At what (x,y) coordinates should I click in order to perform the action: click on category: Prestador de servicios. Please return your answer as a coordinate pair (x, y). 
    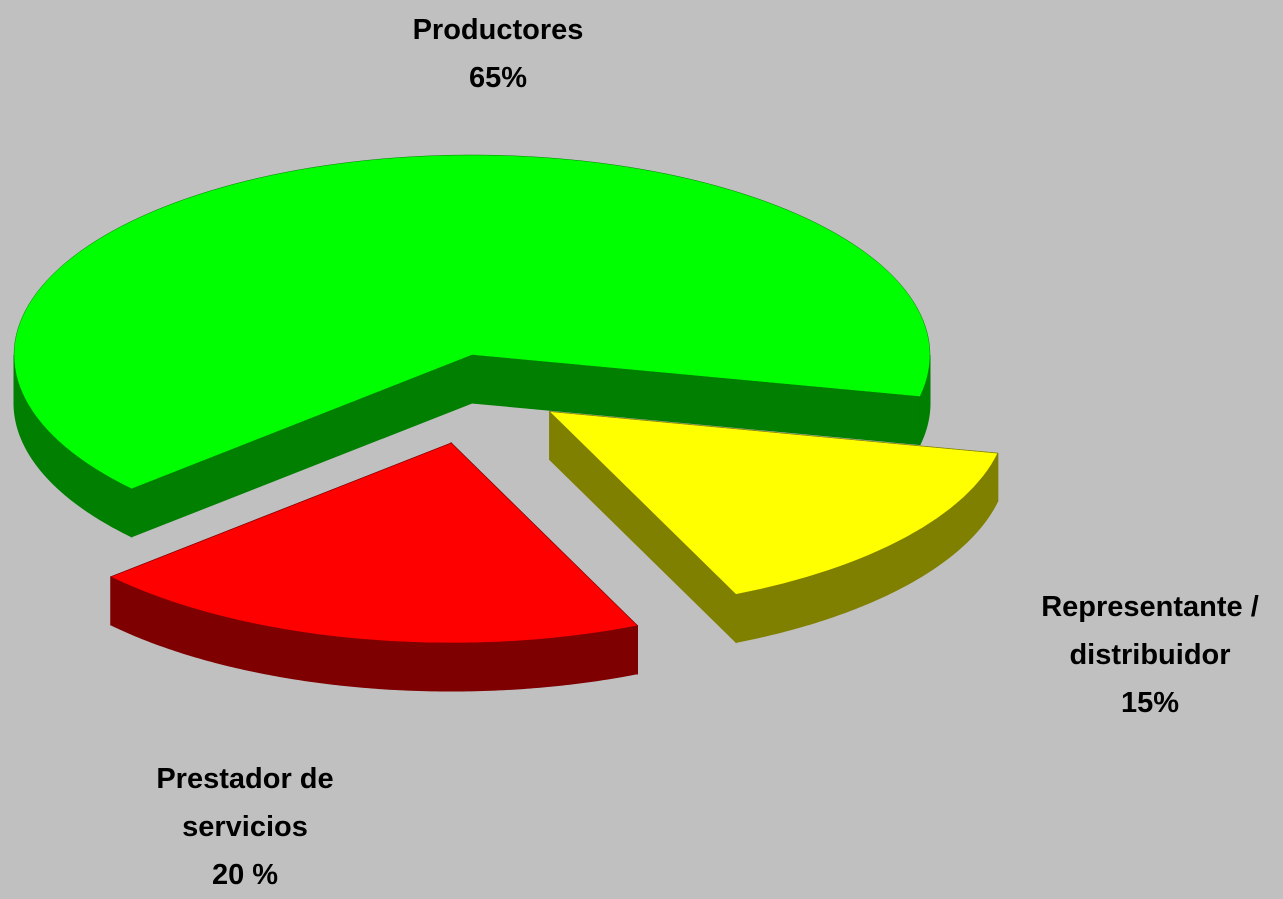
    Looking at the image, I should click on (245, 803).